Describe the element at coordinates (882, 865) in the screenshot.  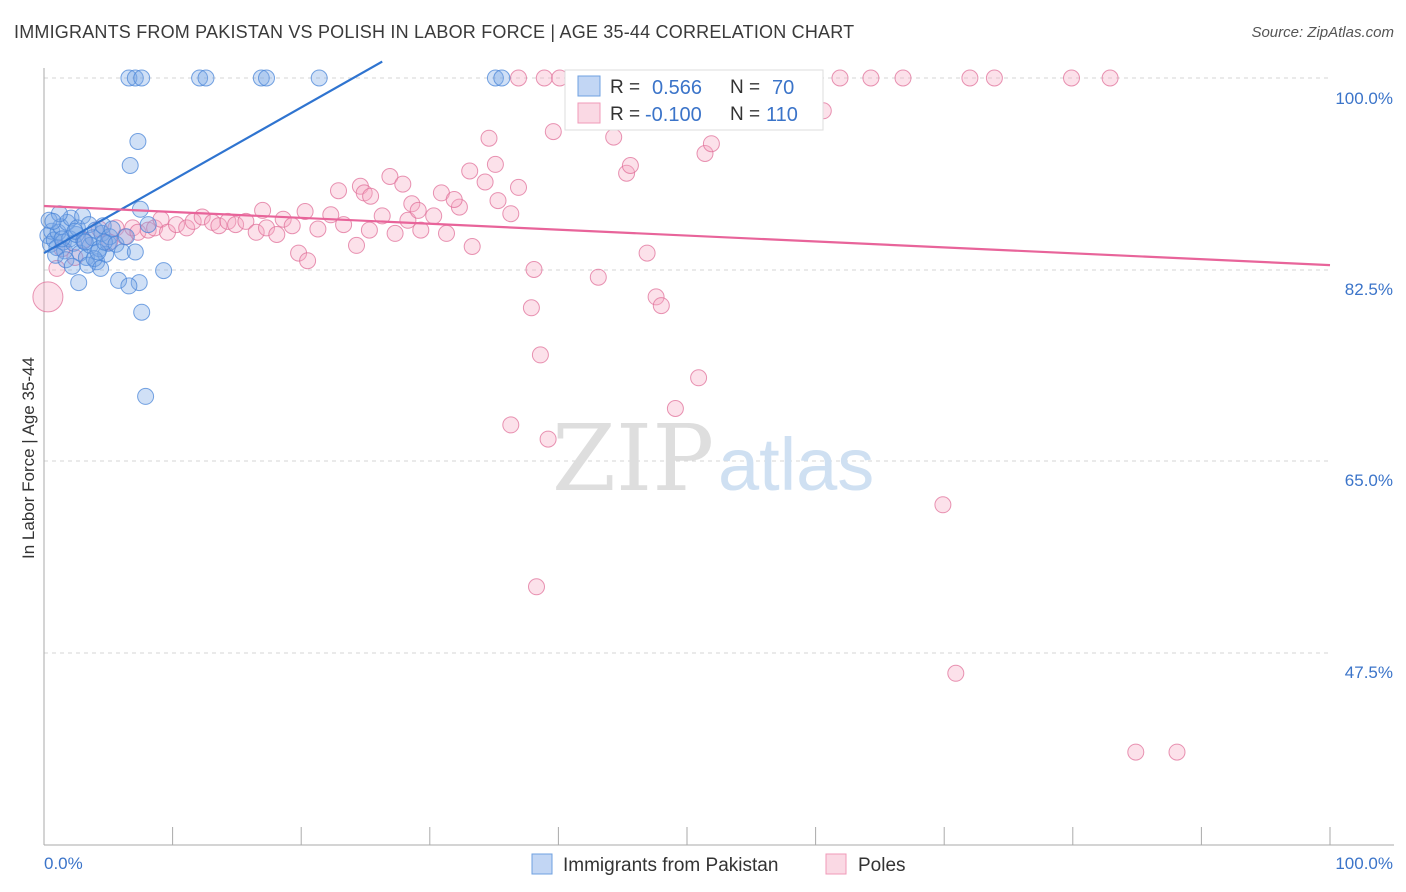
I see `series-legend-label-poles: Poles` at that location.